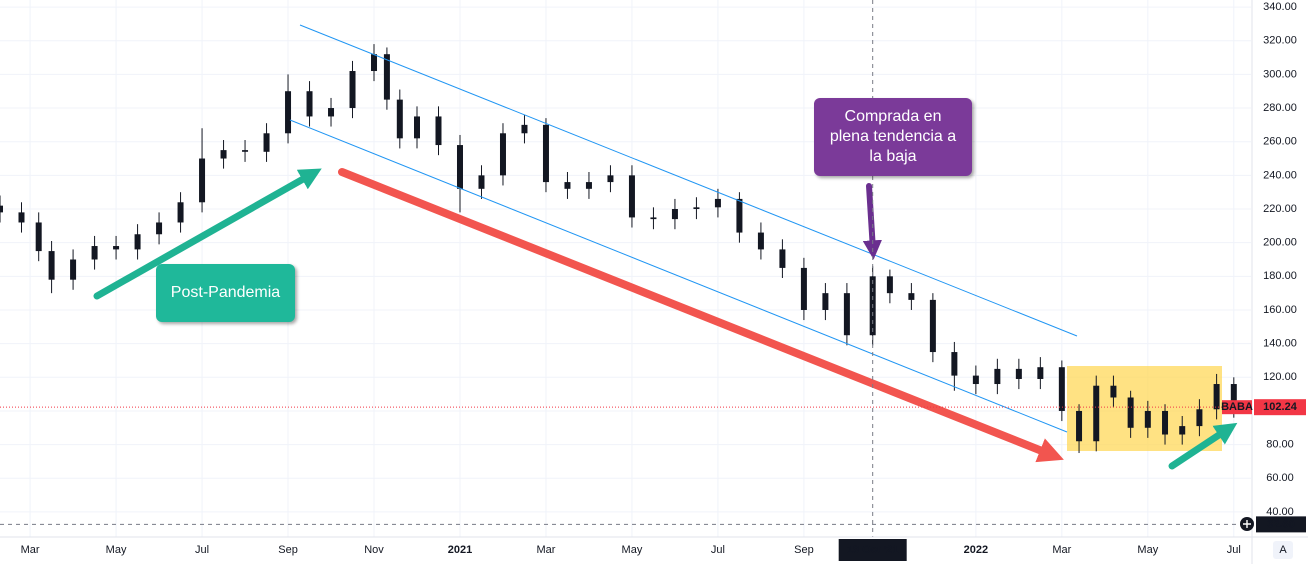  I want to click on annotation-post-pandemia: Post-Pandemia, so click(225, 293).